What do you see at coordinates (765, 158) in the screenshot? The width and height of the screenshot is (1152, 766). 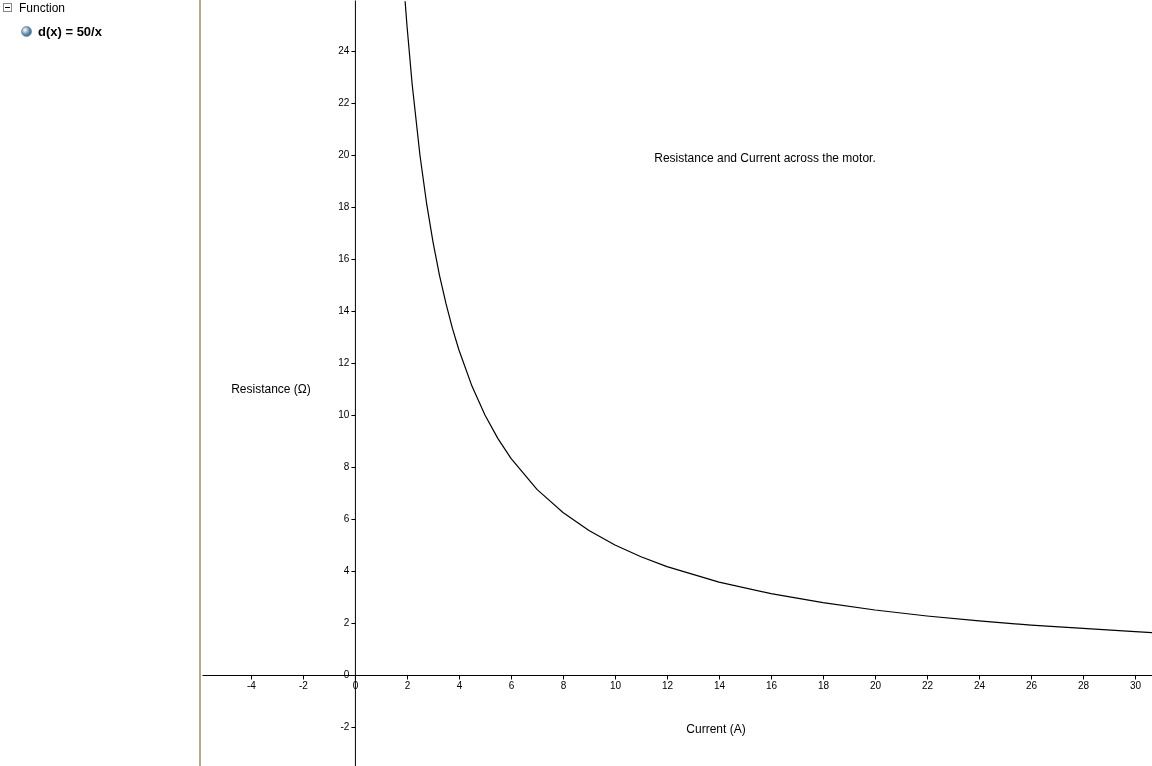 I see `text: Resistance and Current across the motor.` at bounding box center [765, 158].